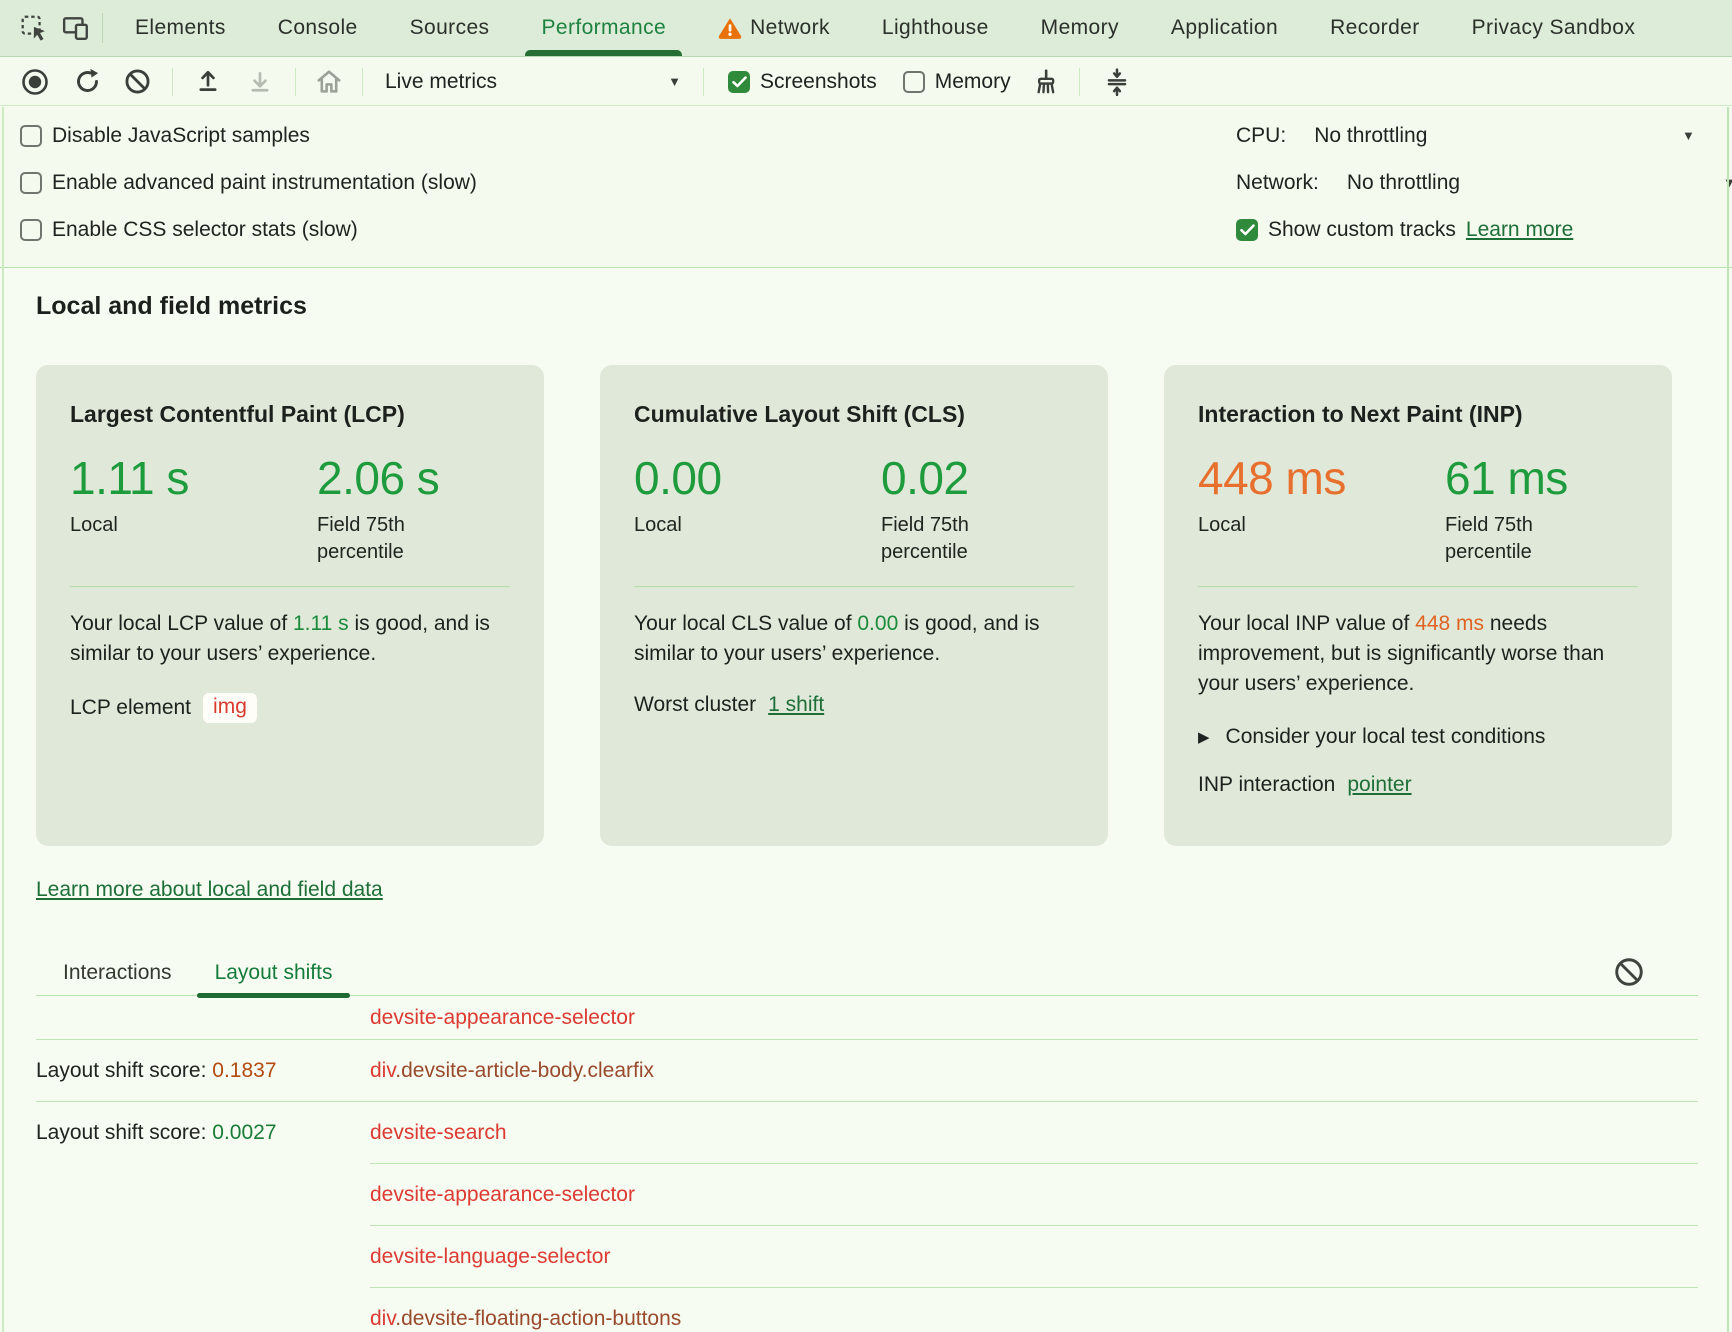 This screenshot has height=1332, width=1732. I want to click on tab-lighthouse: Lighthouse, so click(935, 27).